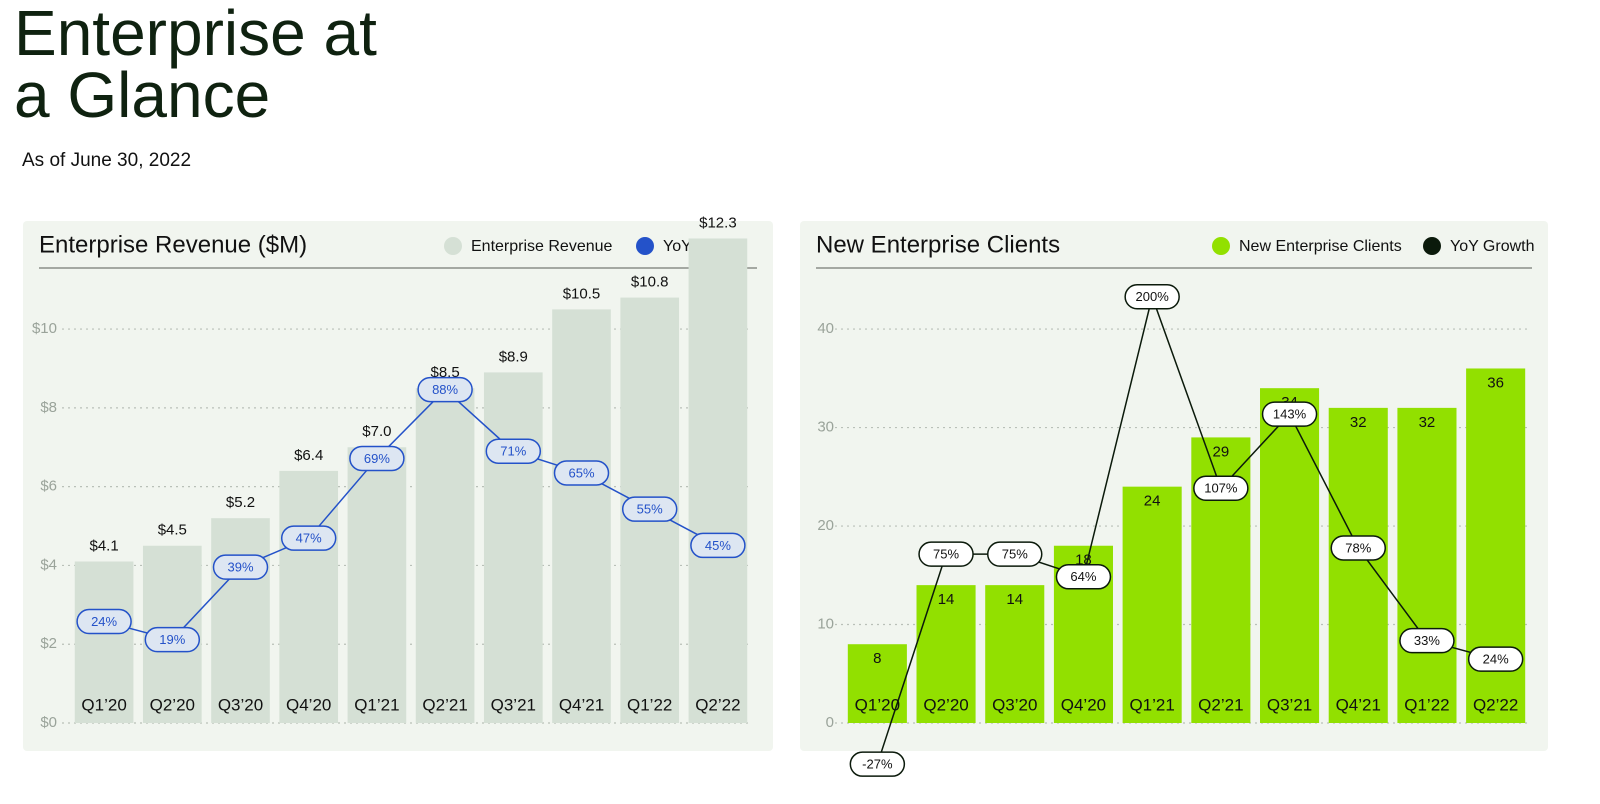  Describe the element at coordinates (411, 514) in the screenshot. I see `growth-line` at that location.